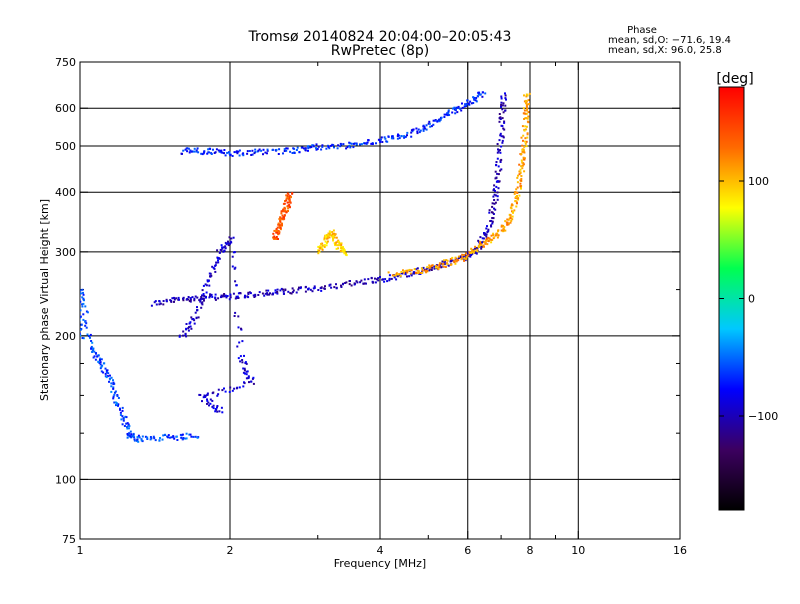  What do you see at coordinates (642, 30) in the screenshot?
I see `stats-heading: Phase` at bounding box center [642, 30].